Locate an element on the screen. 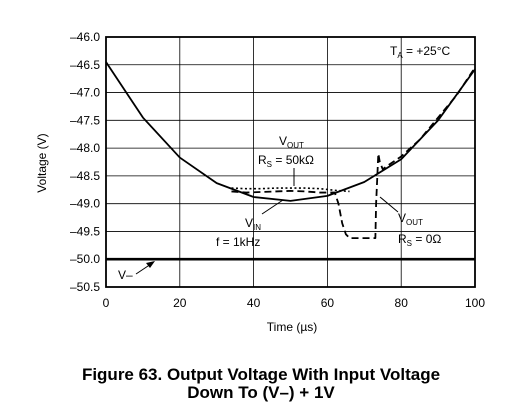 This screenshot has height=419, width=522. x-tick-label: 60 is located at coordinates (328, 303).